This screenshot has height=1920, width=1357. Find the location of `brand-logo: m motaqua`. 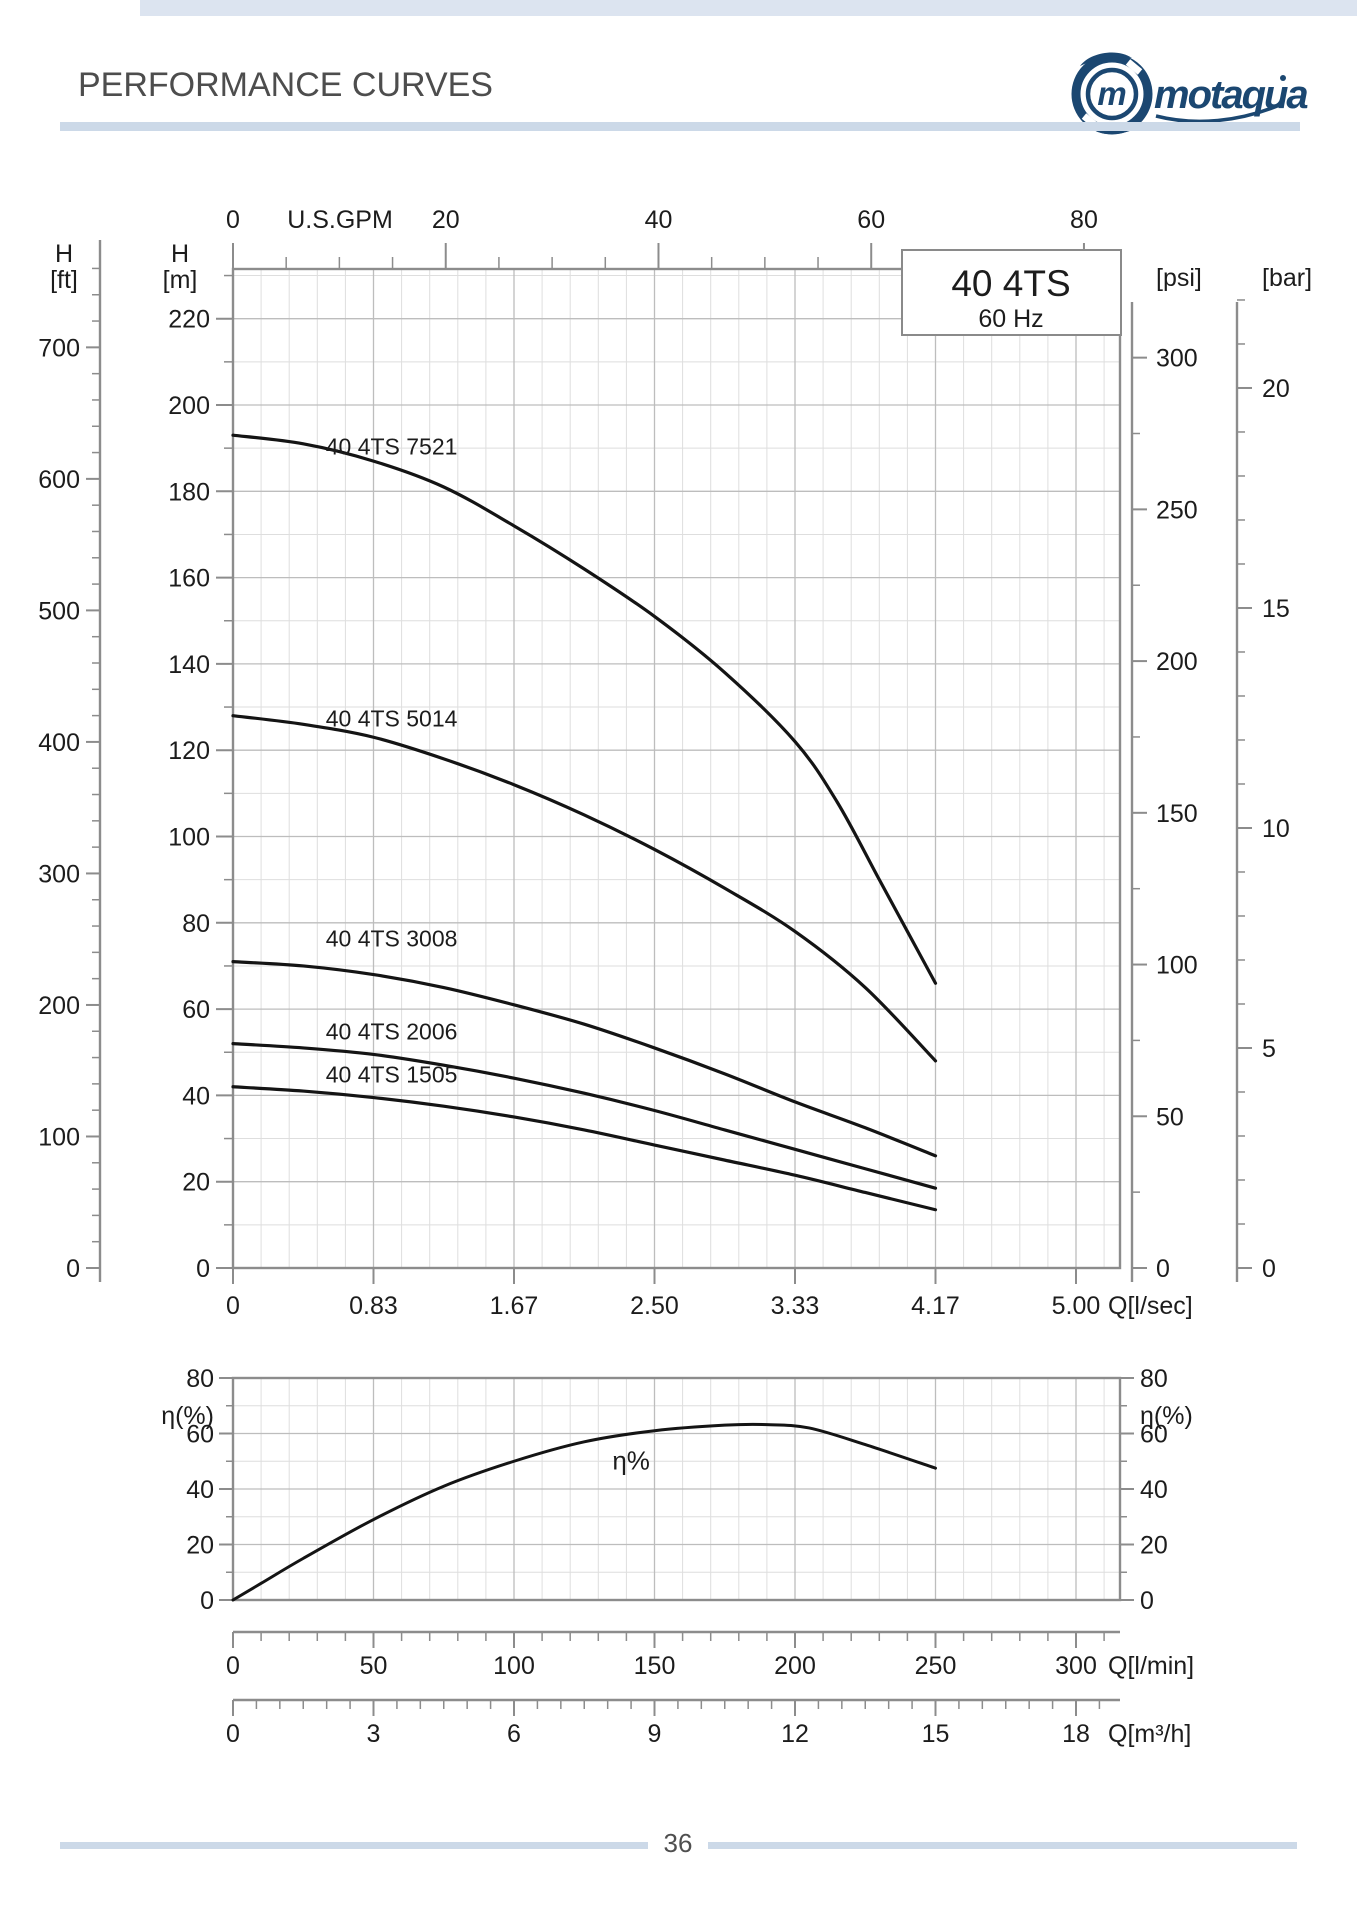

brand-logo: m motaqua is located at coordinates (1190, 93).